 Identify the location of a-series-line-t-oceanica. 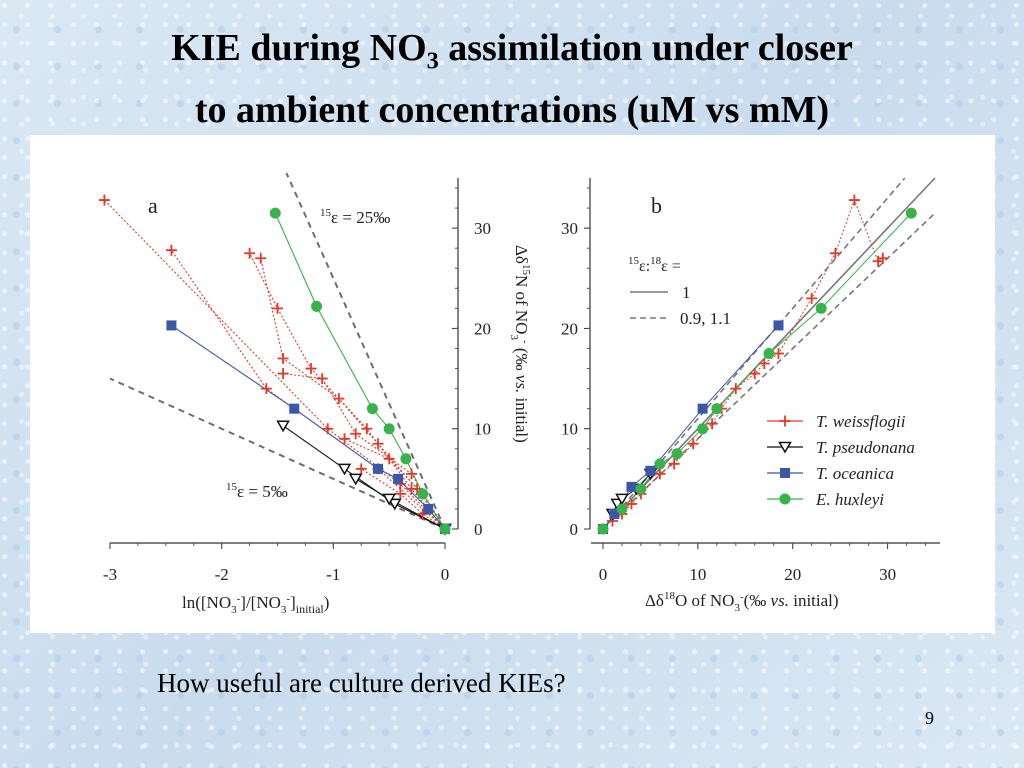
(308, 427).